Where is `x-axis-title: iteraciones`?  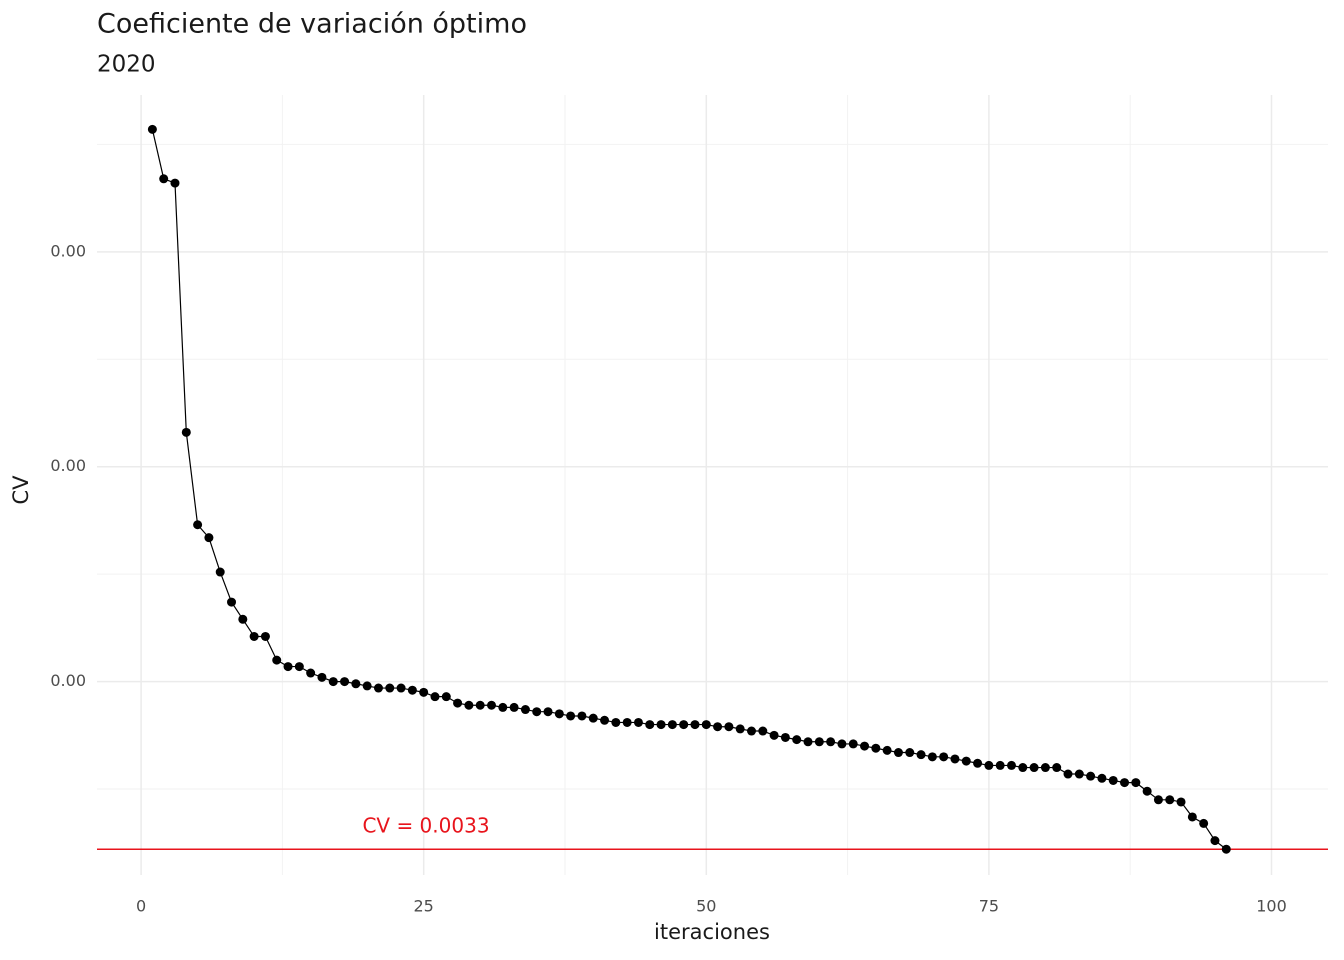 x-axis-title: iteraciones is located at coordinates (712, 932).